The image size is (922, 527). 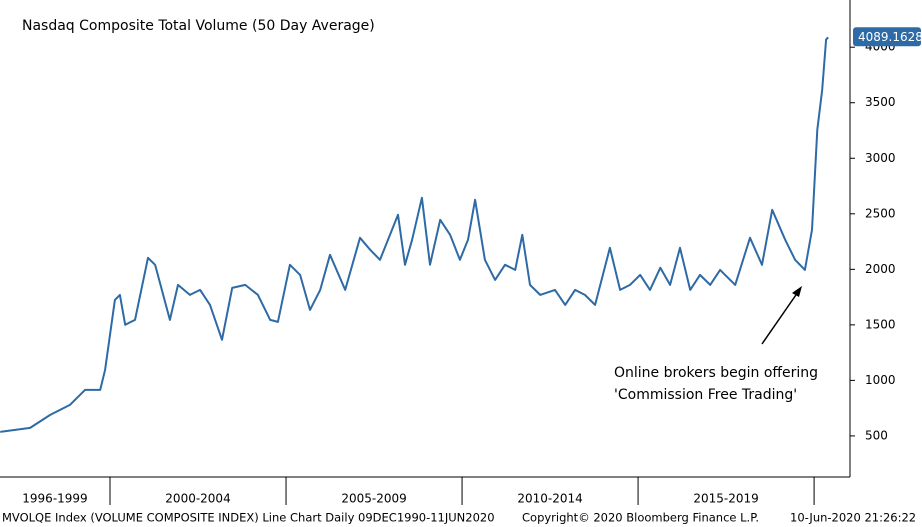 What do you see at coordinates (705, 395) in the screenshot?
I see `annotation: 'Commission Free Trading'` at bounding box center [705, 395].